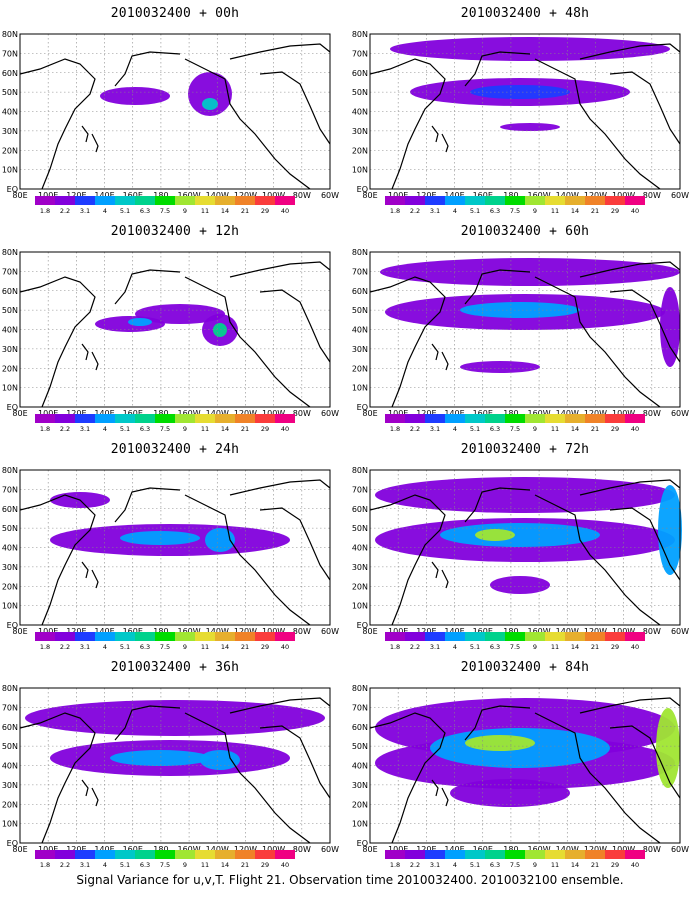  What do you see at coordinates (165, 211) in the screenshot?
I see `colorbar-label: 7.5` at bounding box center [165, 211].